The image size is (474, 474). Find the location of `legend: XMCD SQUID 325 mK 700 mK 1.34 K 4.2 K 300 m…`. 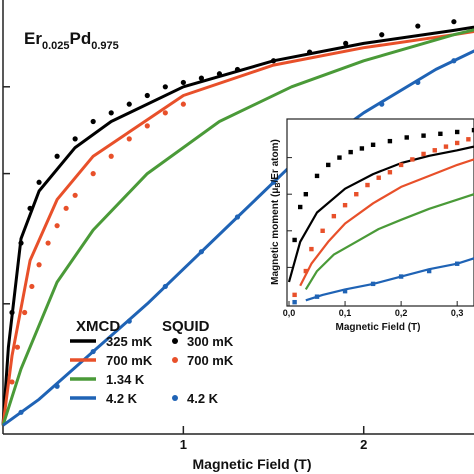

legend: XMCD SQUID 325 mK 700 mK 1.34 K 4.2 K 300 m… is located at coordinates (152, 362).